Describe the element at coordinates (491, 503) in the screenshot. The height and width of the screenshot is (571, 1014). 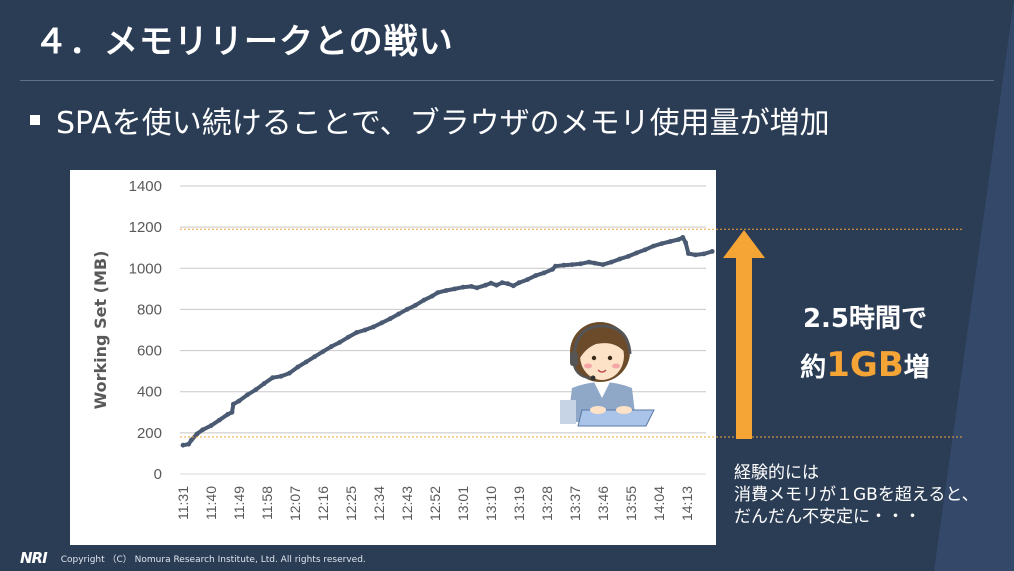
I see `x-tick-label: 13:10` at that location.